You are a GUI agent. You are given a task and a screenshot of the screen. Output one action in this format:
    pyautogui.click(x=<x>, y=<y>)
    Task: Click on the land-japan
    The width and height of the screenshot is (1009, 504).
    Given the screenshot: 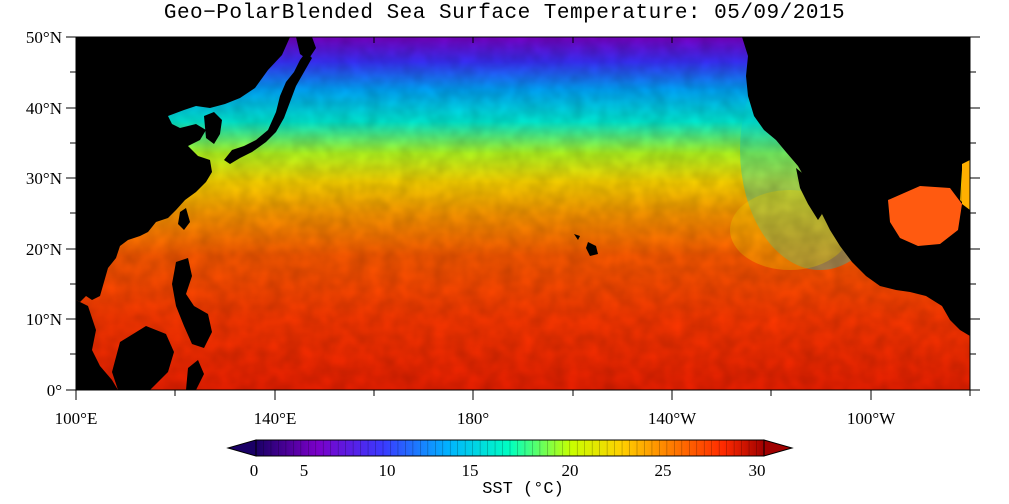 What is the action you would take?
    pyautogui.click(x=268, y=108)
    